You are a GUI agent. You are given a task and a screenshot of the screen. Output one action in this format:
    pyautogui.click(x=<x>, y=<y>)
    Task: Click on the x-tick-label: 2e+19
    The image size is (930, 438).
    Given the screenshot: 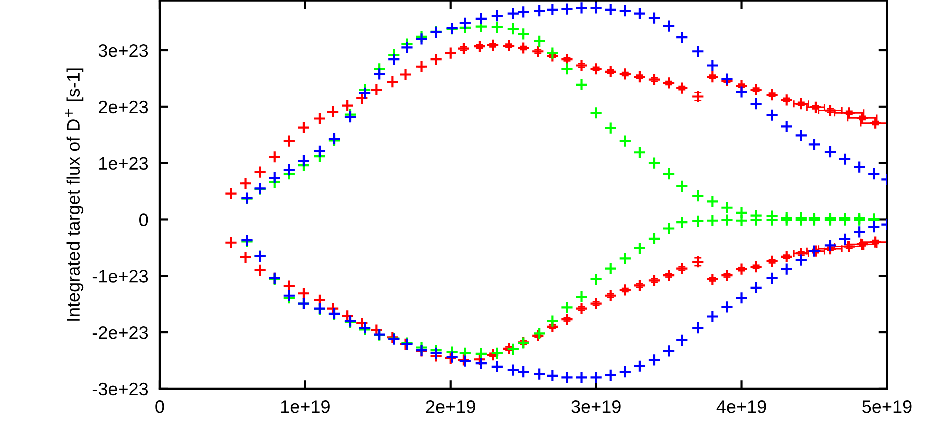 What is the action you would take?
    pyautogui.click(x=451, y=407)
    